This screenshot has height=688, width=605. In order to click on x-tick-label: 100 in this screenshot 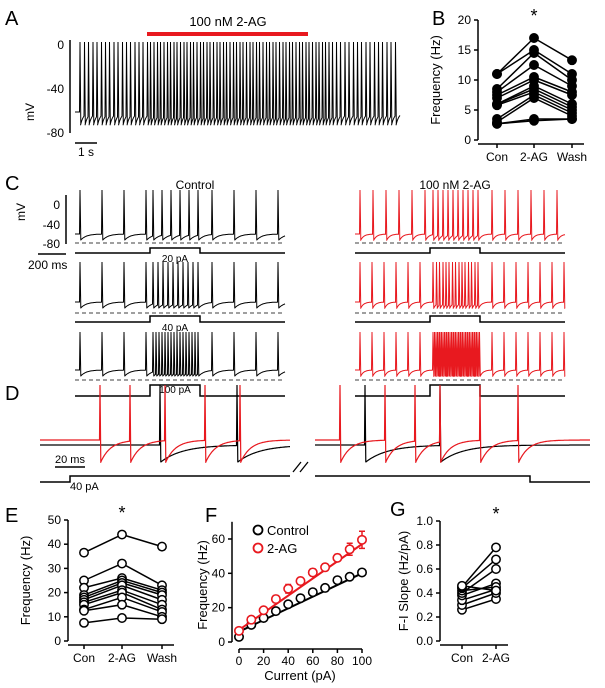, I will do `click(362, 661)`.